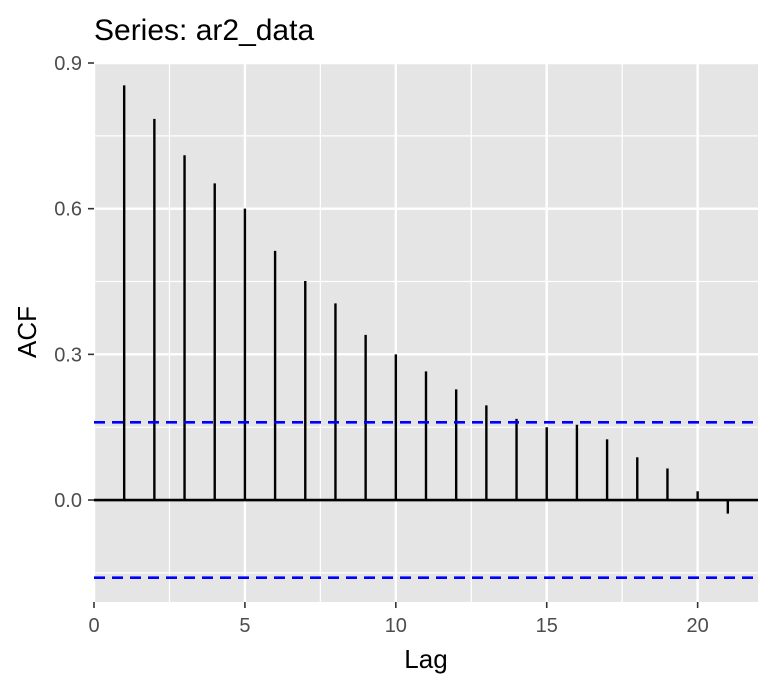  Describe the element at coordinates (547, 626) in the screenshot. I see `x-tick-label: 15` at that location.